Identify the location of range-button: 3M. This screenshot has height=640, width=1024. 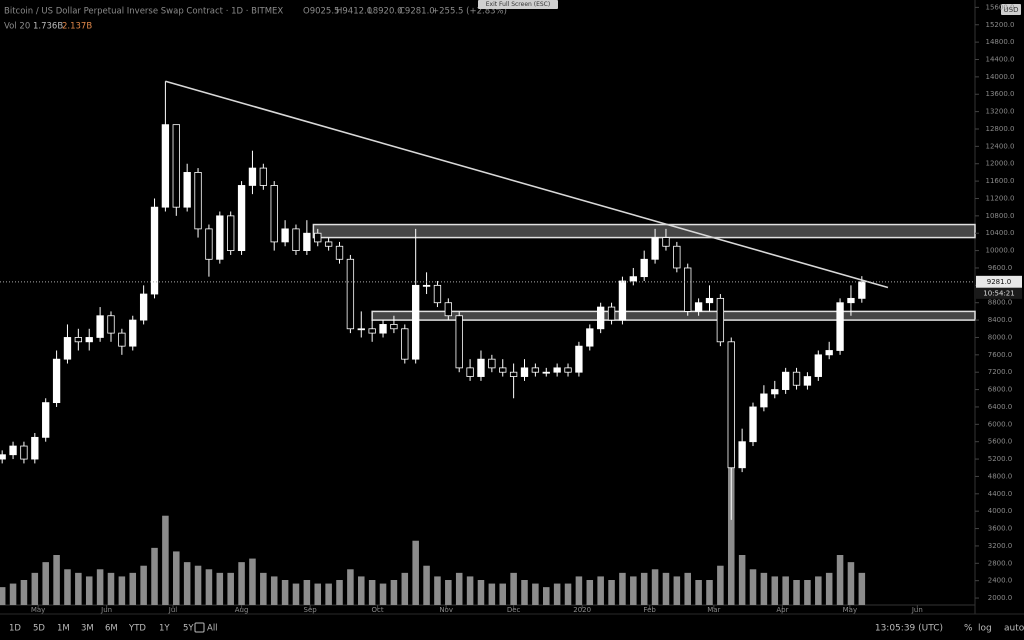
(87, 629).